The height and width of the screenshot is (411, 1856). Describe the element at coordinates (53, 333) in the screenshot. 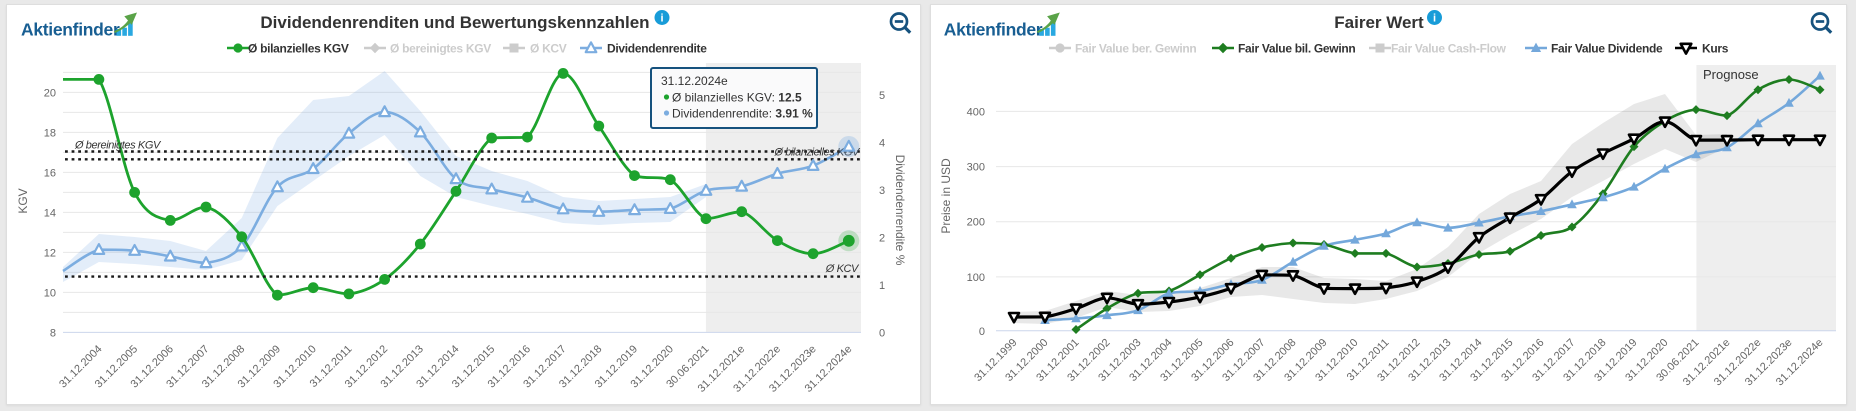

I see `svg-text: 8` at that location.